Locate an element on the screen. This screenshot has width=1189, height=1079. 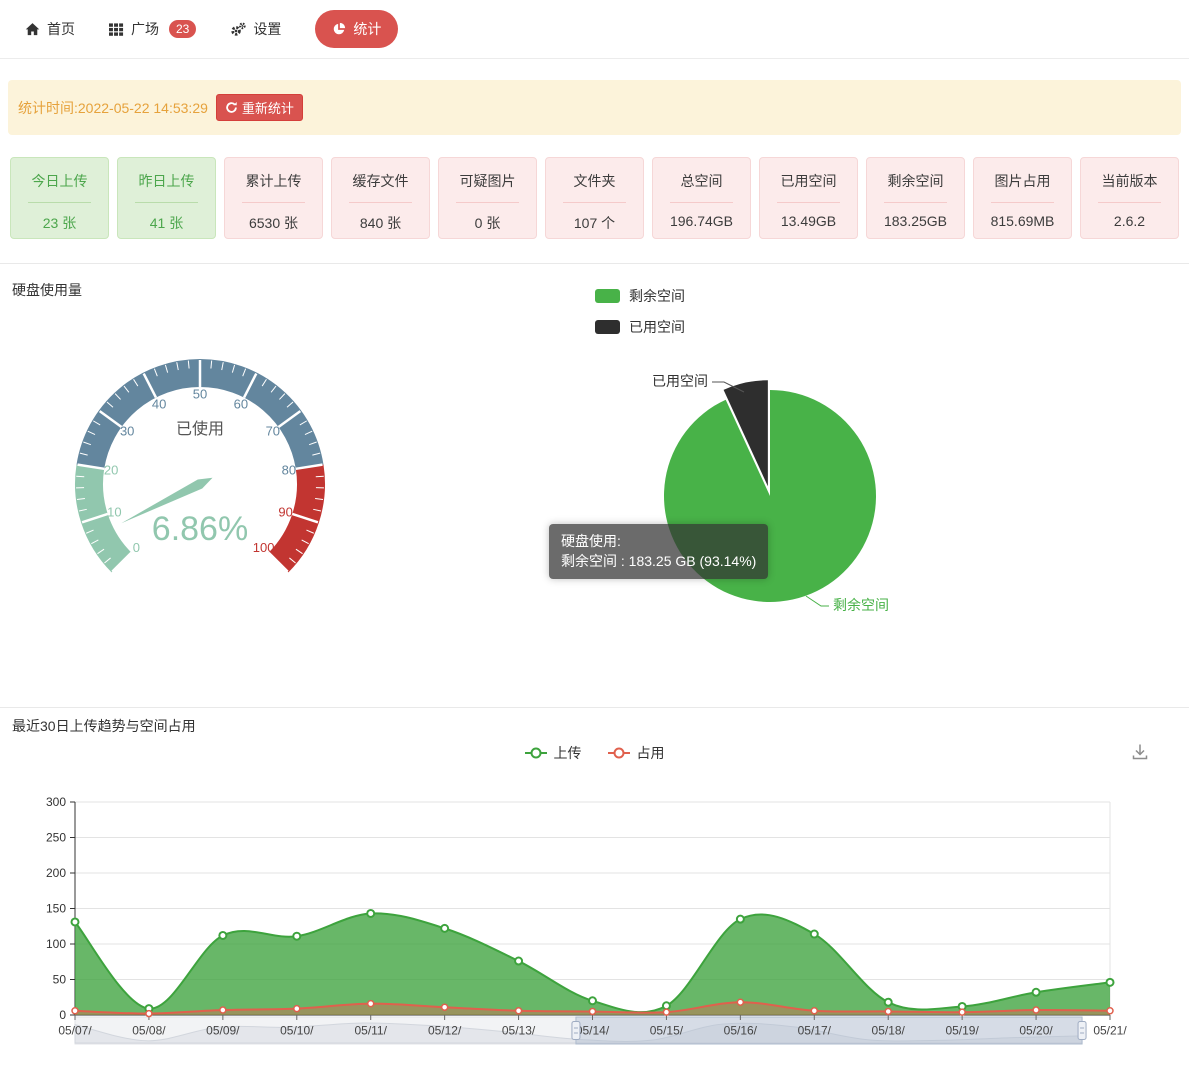
nav-item-pie: 统计 is located at coordinates (356, 29).